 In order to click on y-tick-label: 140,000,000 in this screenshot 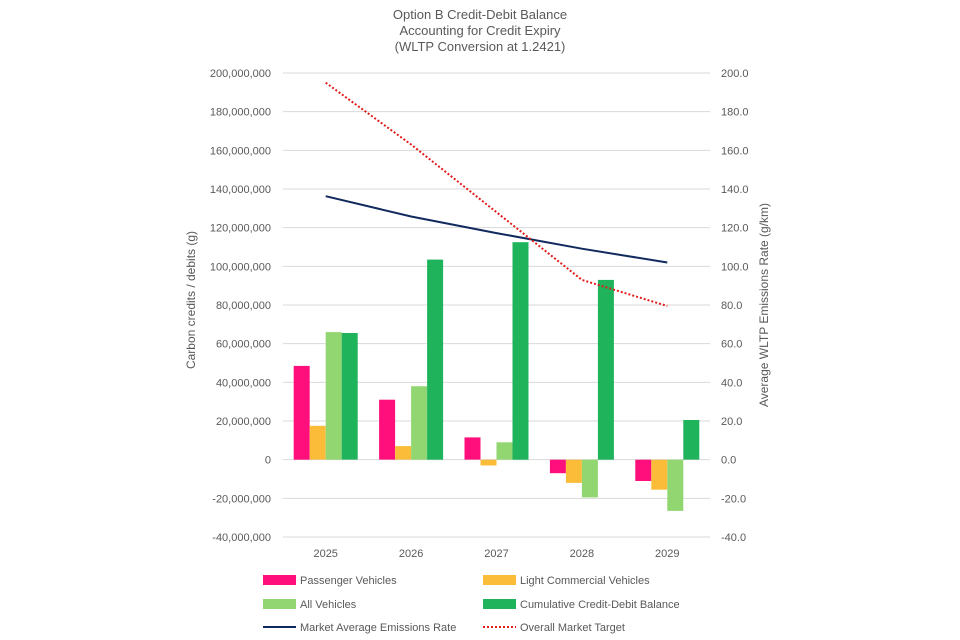, I will do `click(240, 190)`.